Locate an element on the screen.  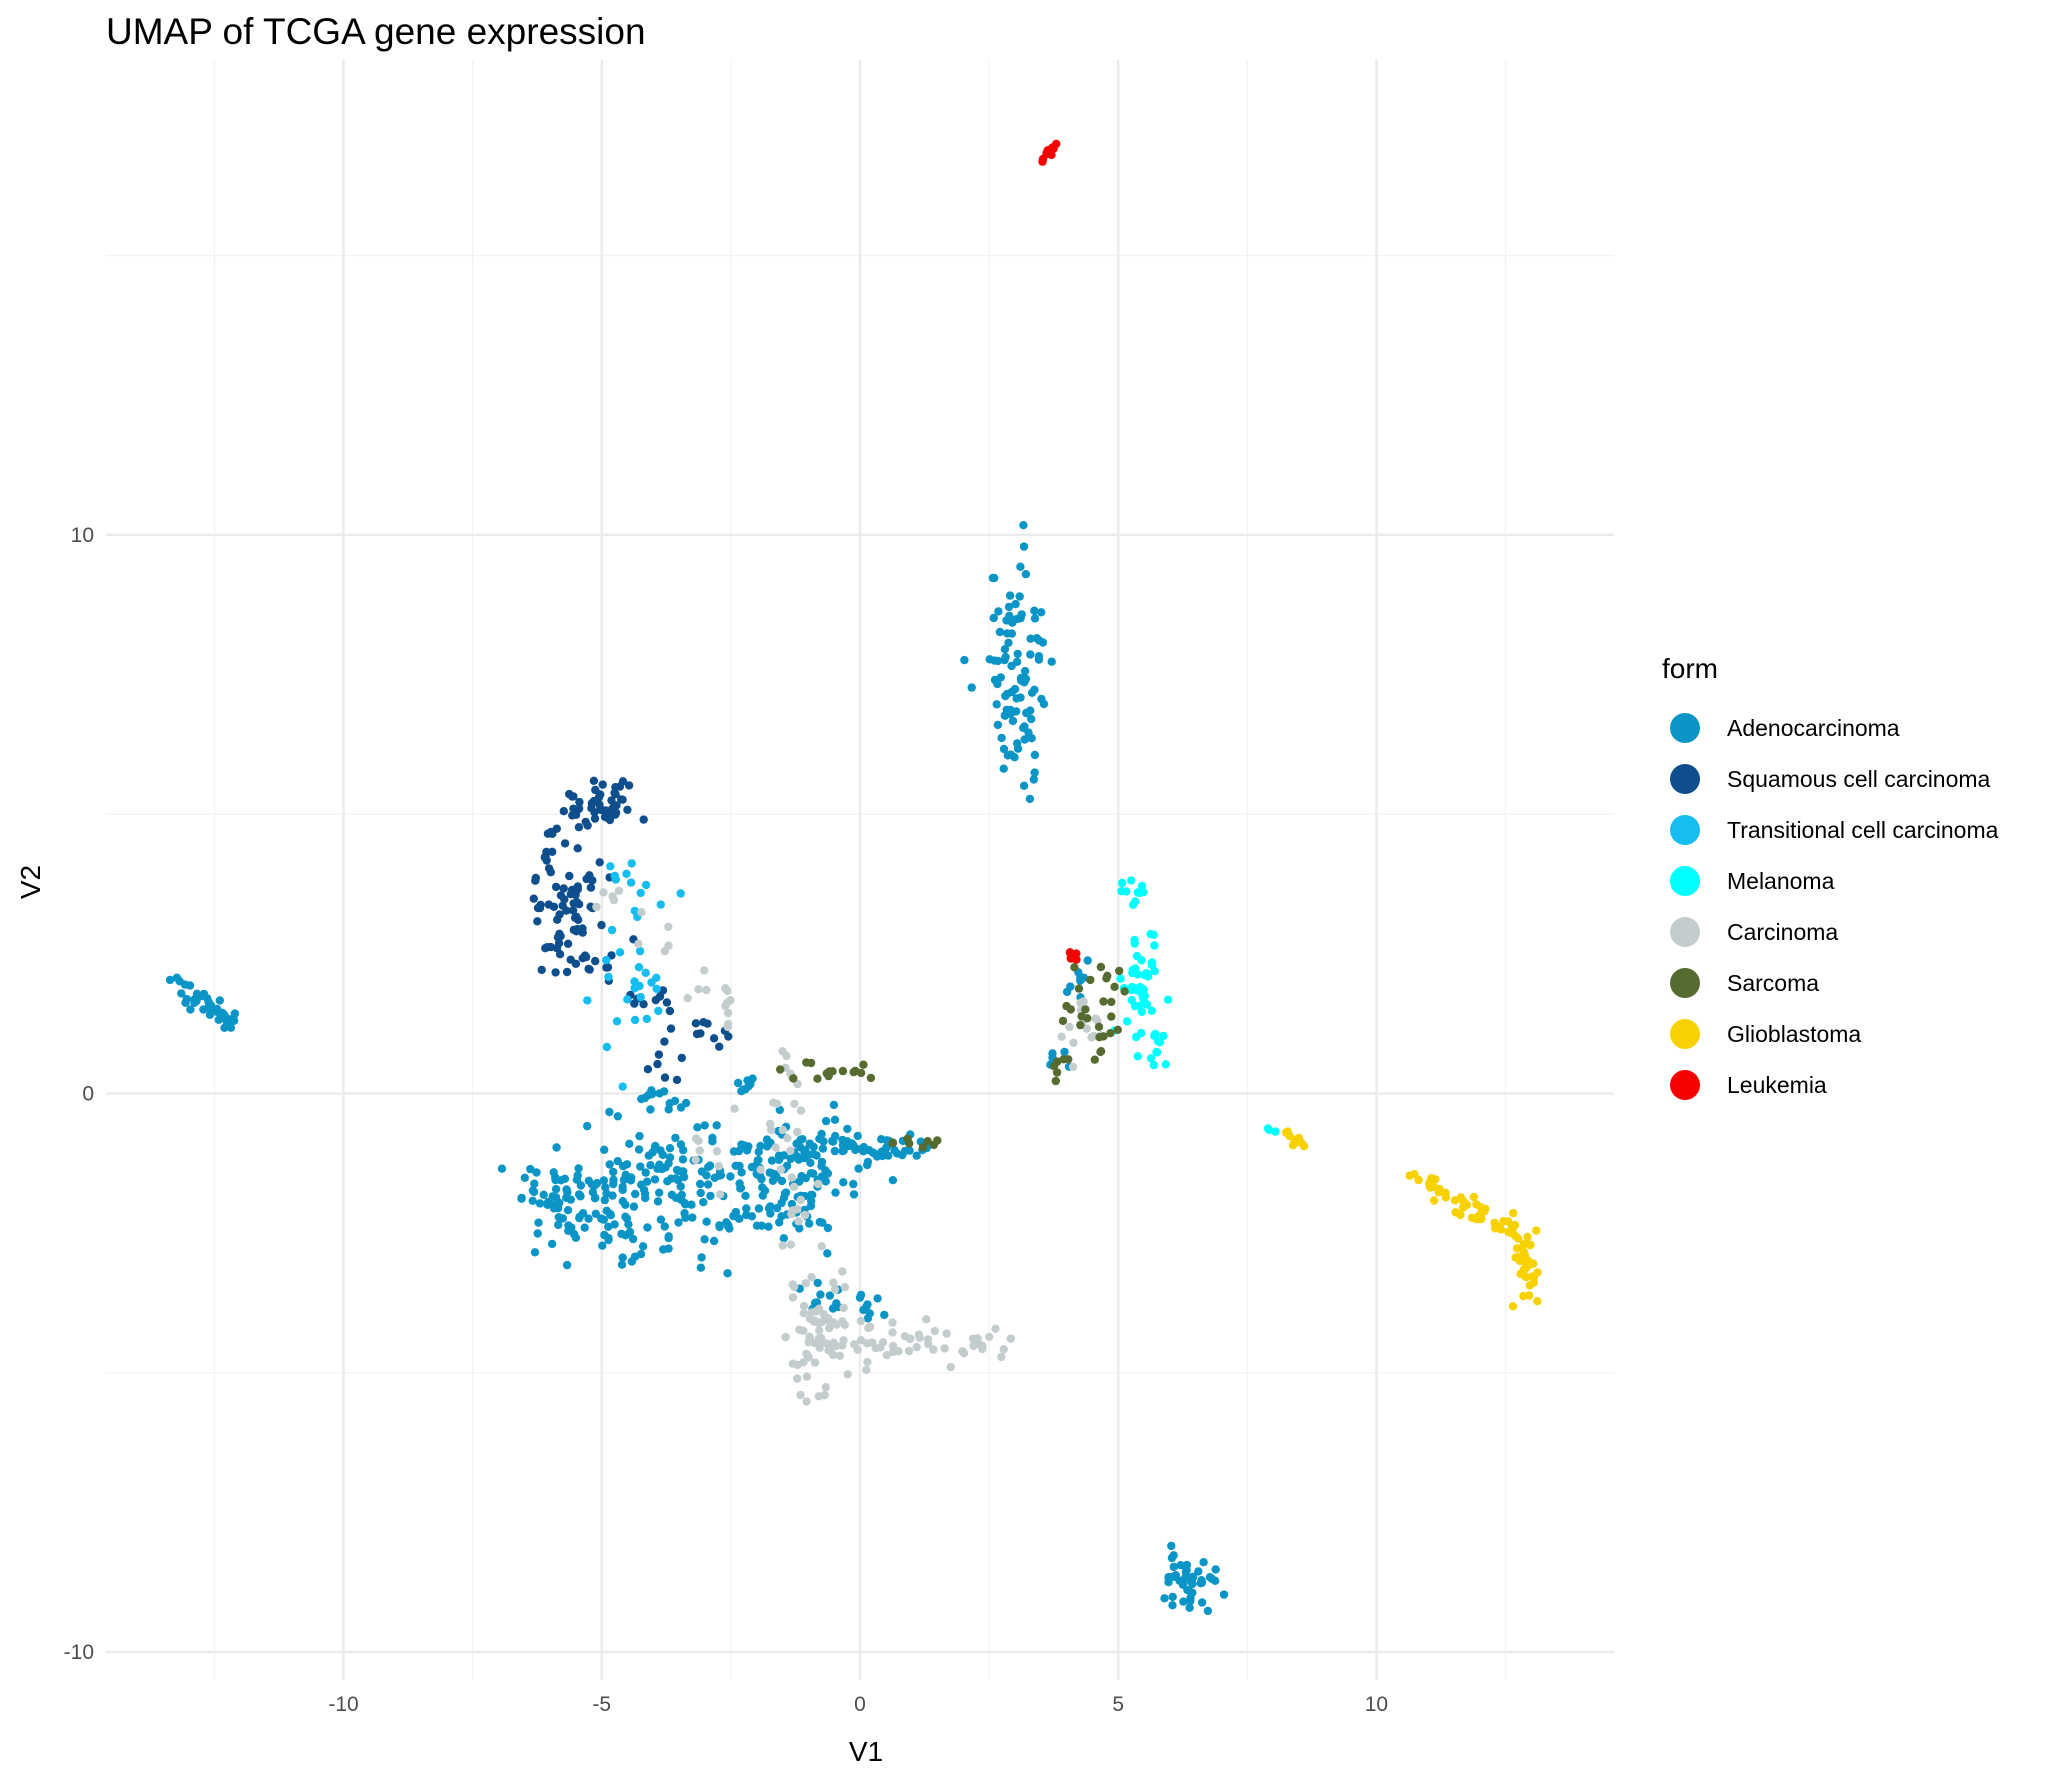
x-tick-label: -5 is located at coordinates (601, 1704).